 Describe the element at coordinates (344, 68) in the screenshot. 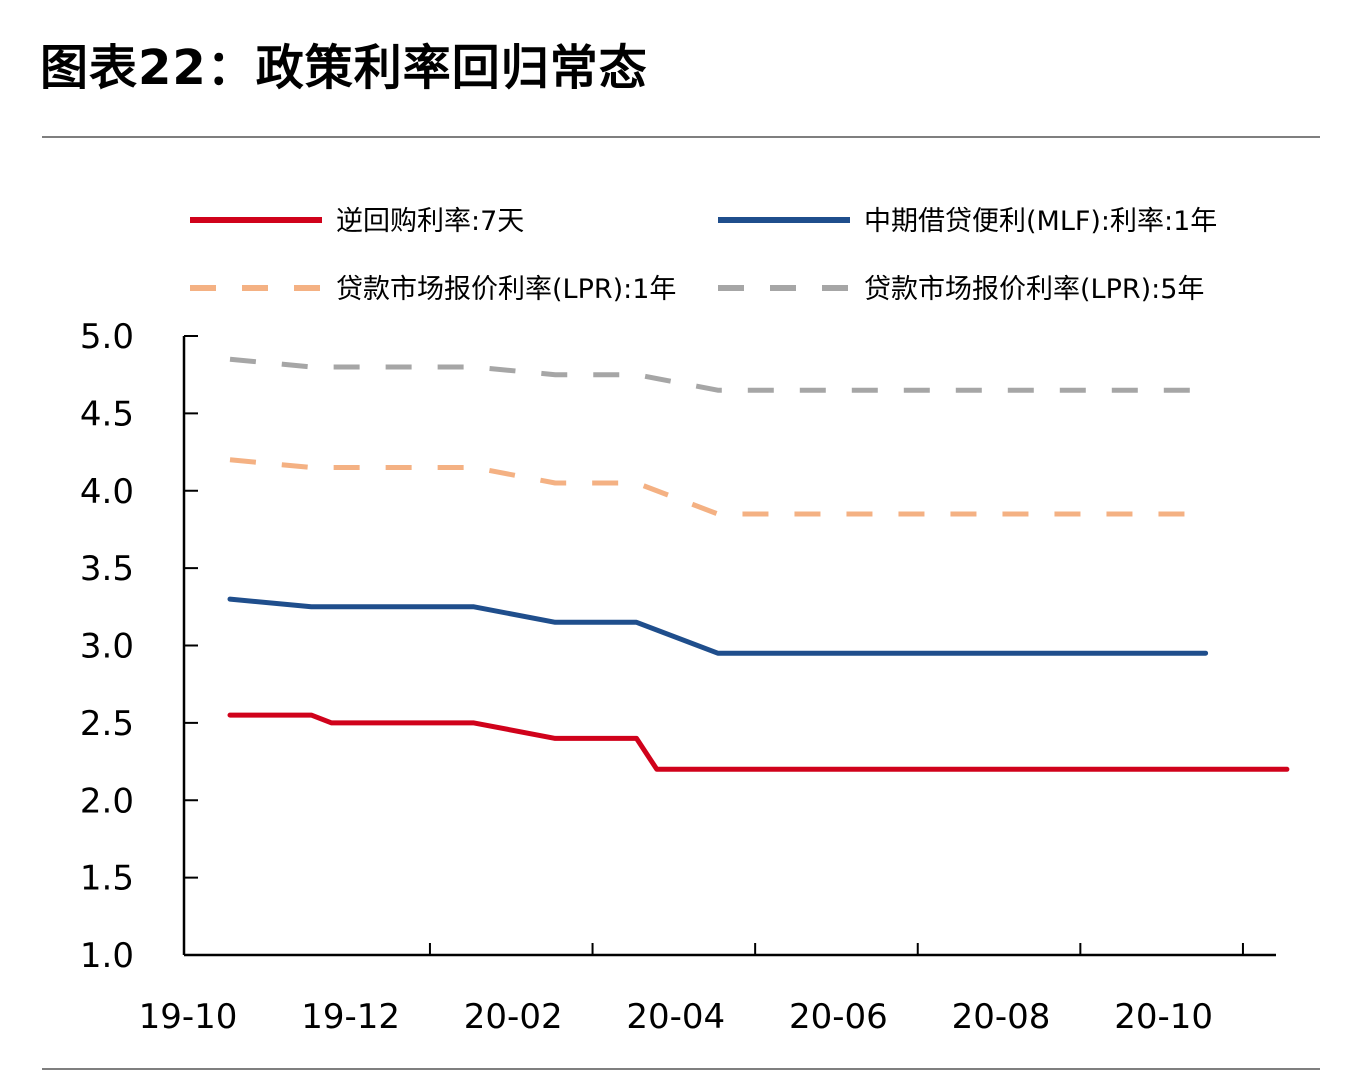

I see `figure-title: 图表22：政策利率回归常态` at that location.